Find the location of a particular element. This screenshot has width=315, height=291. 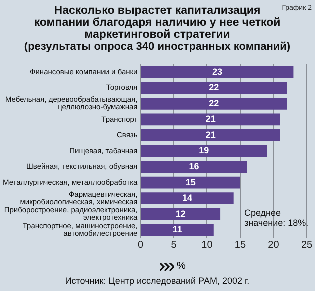

annotation: Среднее значение: 18%. is located at coordinates (276, 218).